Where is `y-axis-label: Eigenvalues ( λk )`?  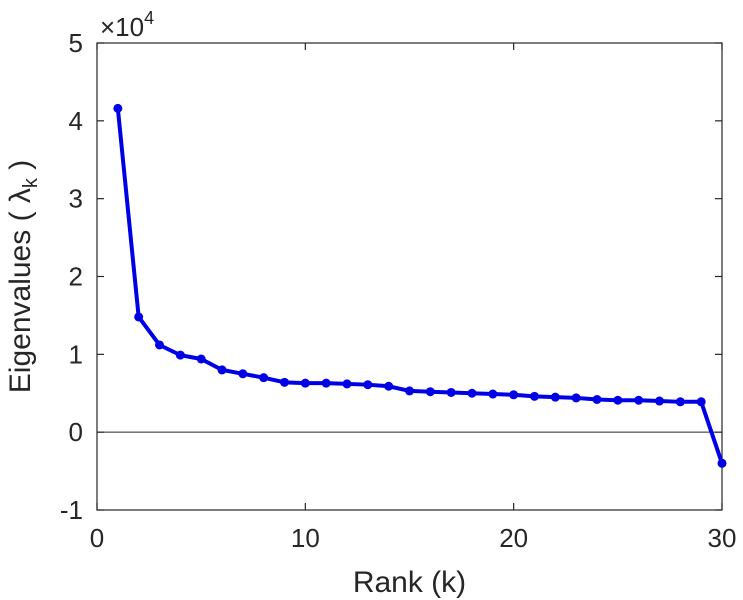 y-axis-label: Eigenvalues ( λk ) is located at coordinates (23, 276).